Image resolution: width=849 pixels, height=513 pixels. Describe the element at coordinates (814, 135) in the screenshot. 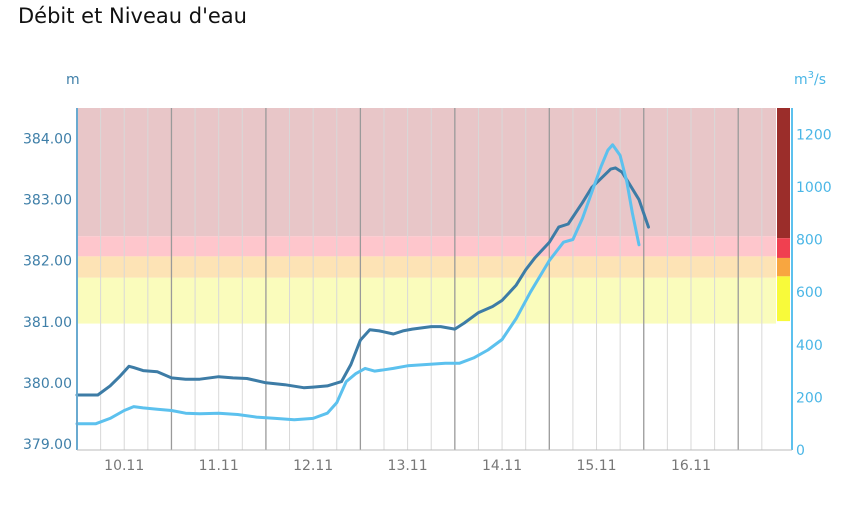

I see `right-tick-label: 1200` at that location.